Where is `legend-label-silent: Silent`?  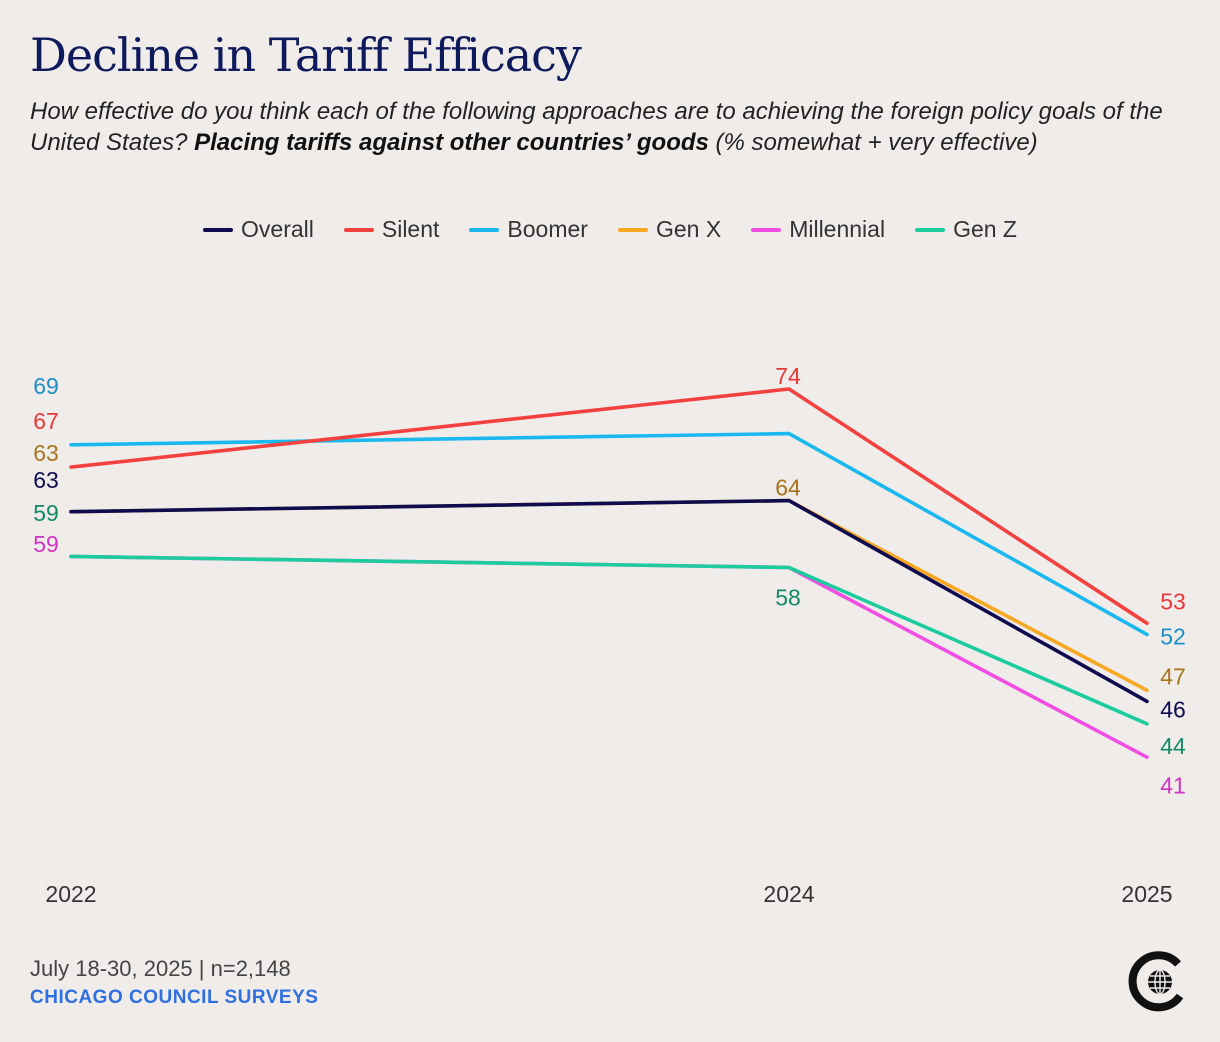 legend-label-silent: Silent is located at coordinates (410, 229).